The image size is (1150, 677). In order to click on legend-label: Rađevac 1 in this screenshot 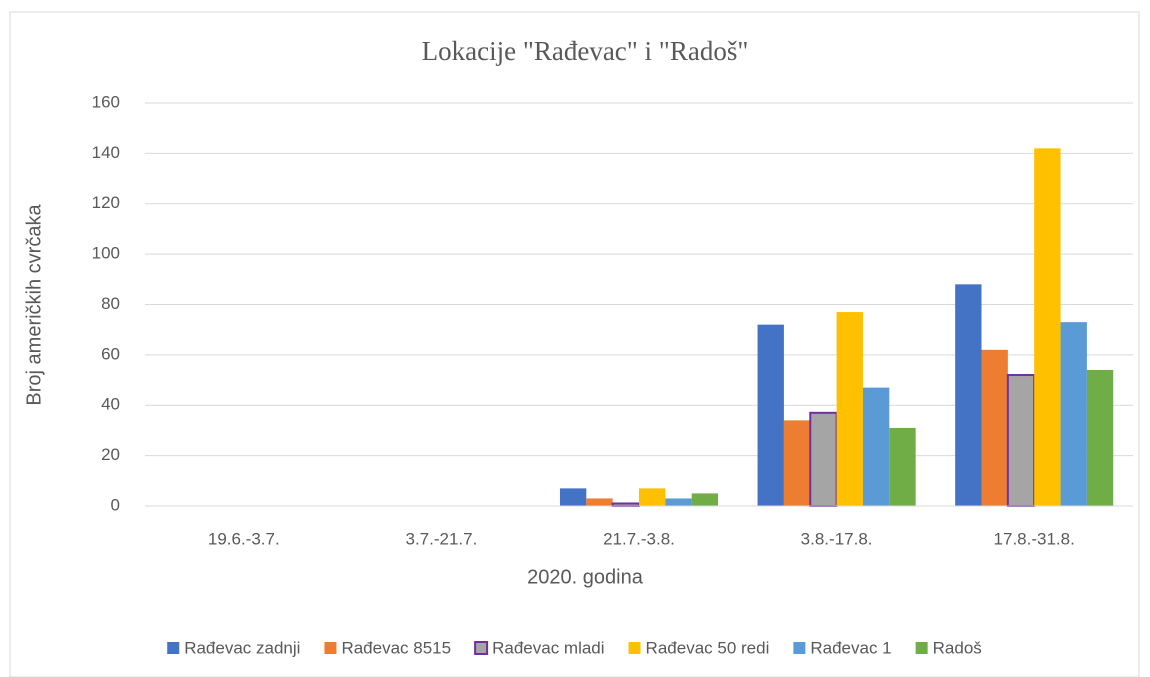, I will do `click(850, 647)`.